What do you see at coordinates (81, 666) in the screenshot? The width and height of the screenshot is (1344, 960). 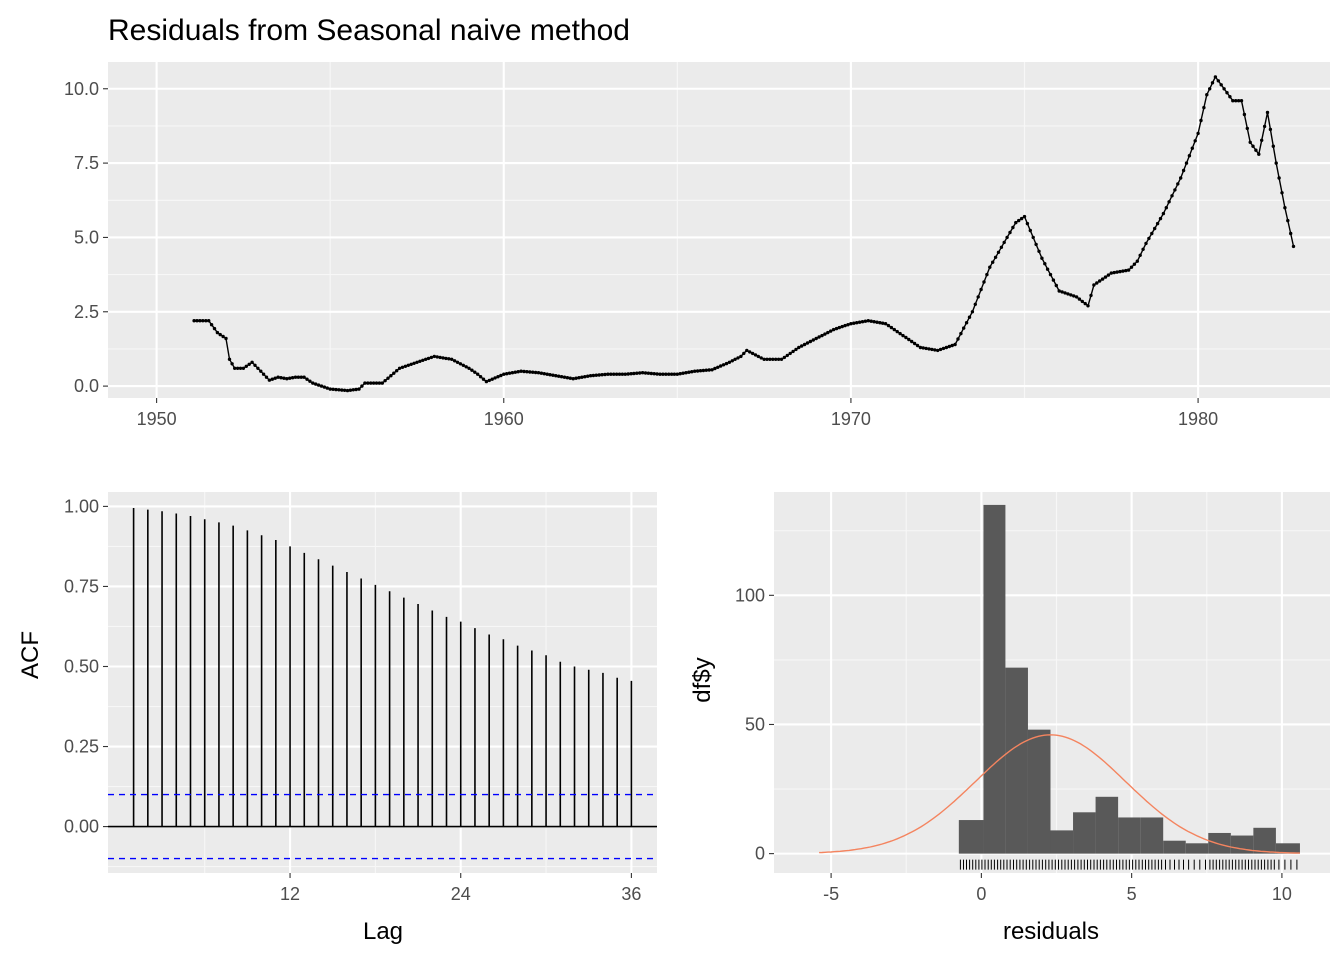 I see `acf-y-tick-label: 0.50` at bounding box center [81, 666].